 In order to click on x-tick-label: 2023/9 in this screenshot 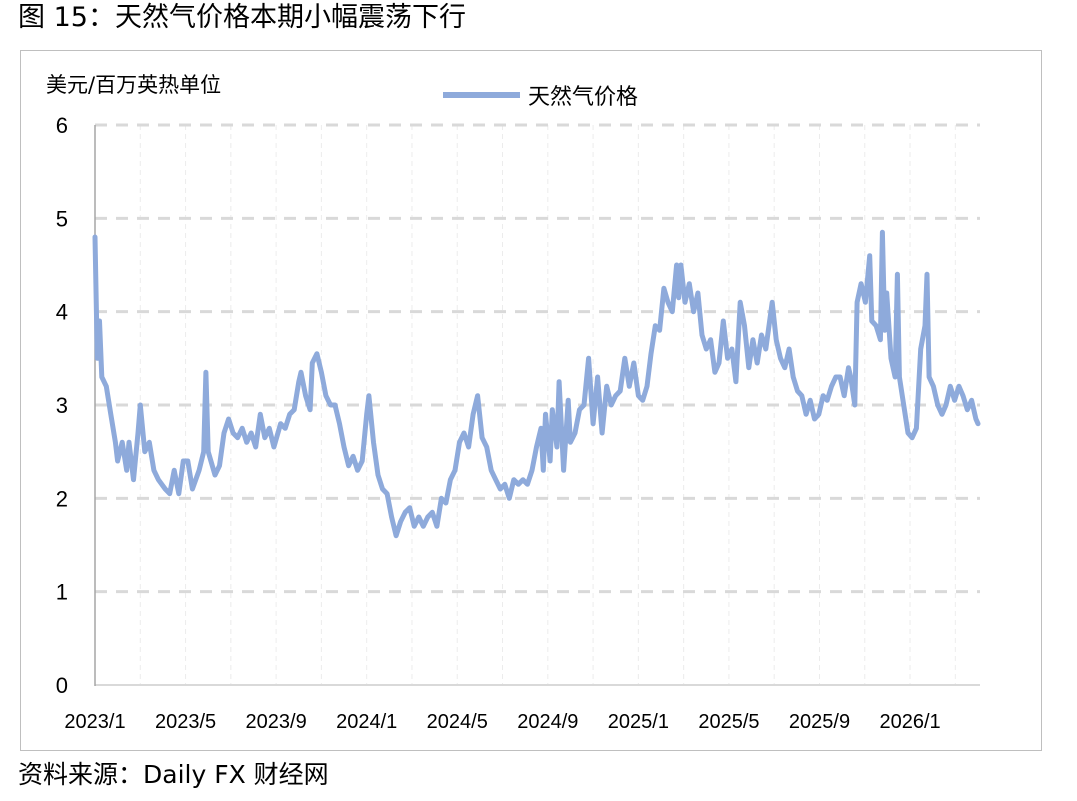, I will do `click(276, 722)`.